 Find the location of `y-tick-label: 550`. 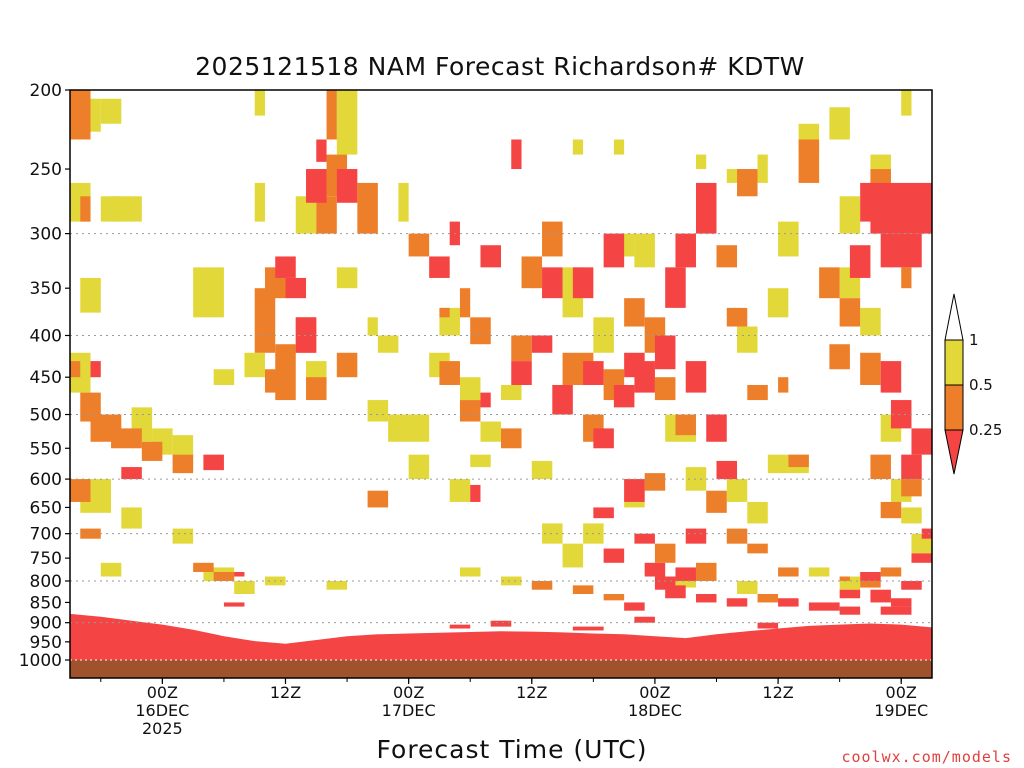

y-tick-label: 550 is located at coordinates (46, 449).